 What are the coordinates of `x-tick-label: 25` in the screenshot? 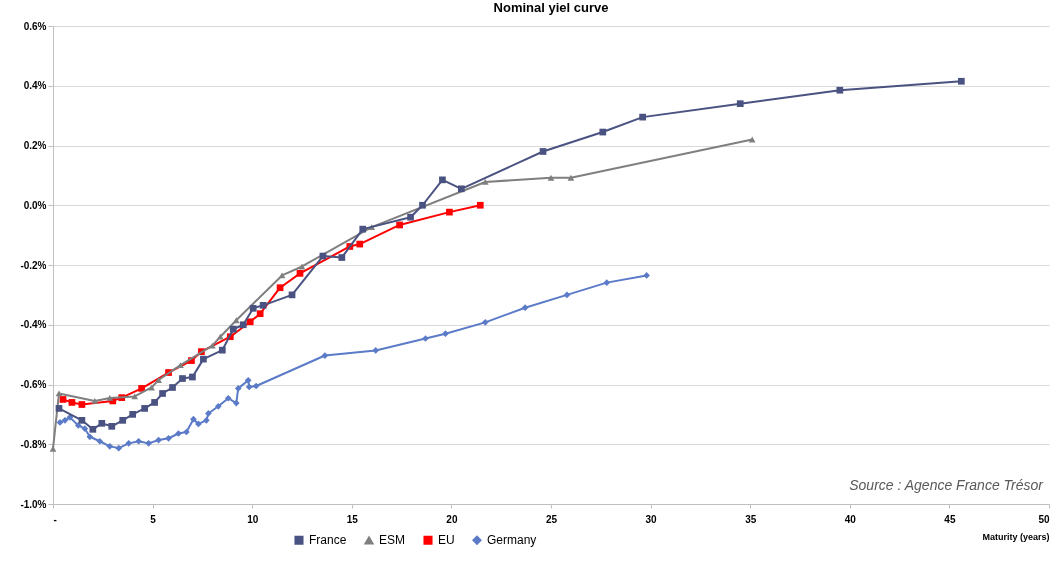 It's located at (551, 519).